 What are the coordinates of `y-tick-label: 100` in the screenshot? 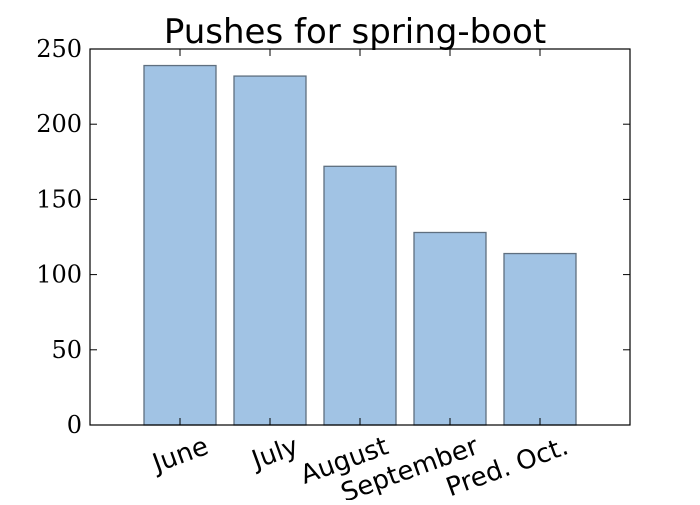 It's located at (59, 275).